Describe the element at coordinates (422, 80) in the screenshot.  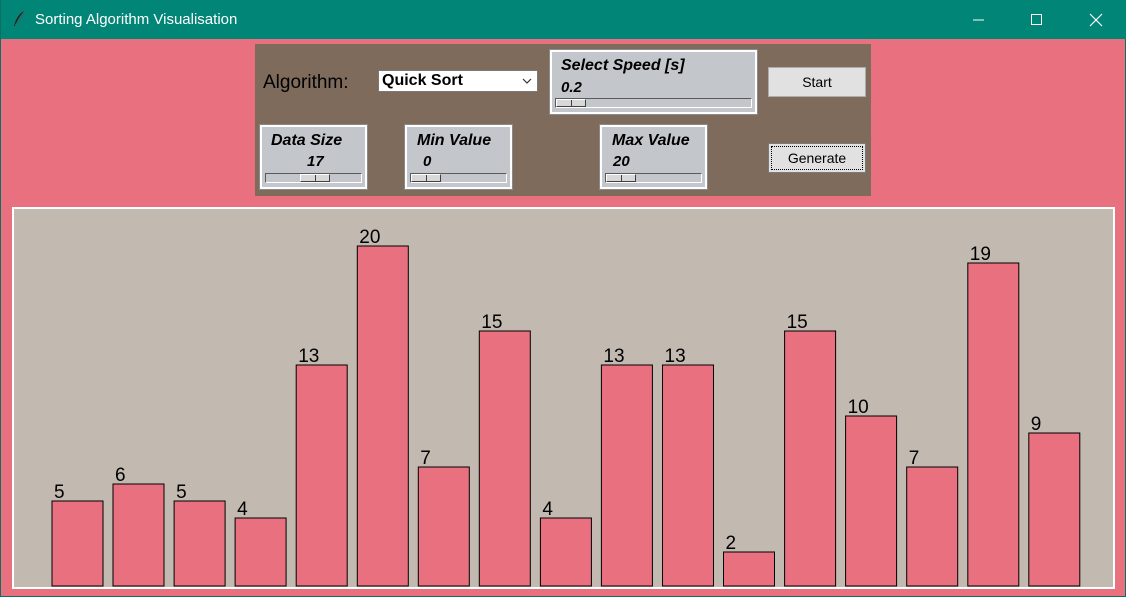
I see `algorithm-select-value: Quick Sort` at that location.